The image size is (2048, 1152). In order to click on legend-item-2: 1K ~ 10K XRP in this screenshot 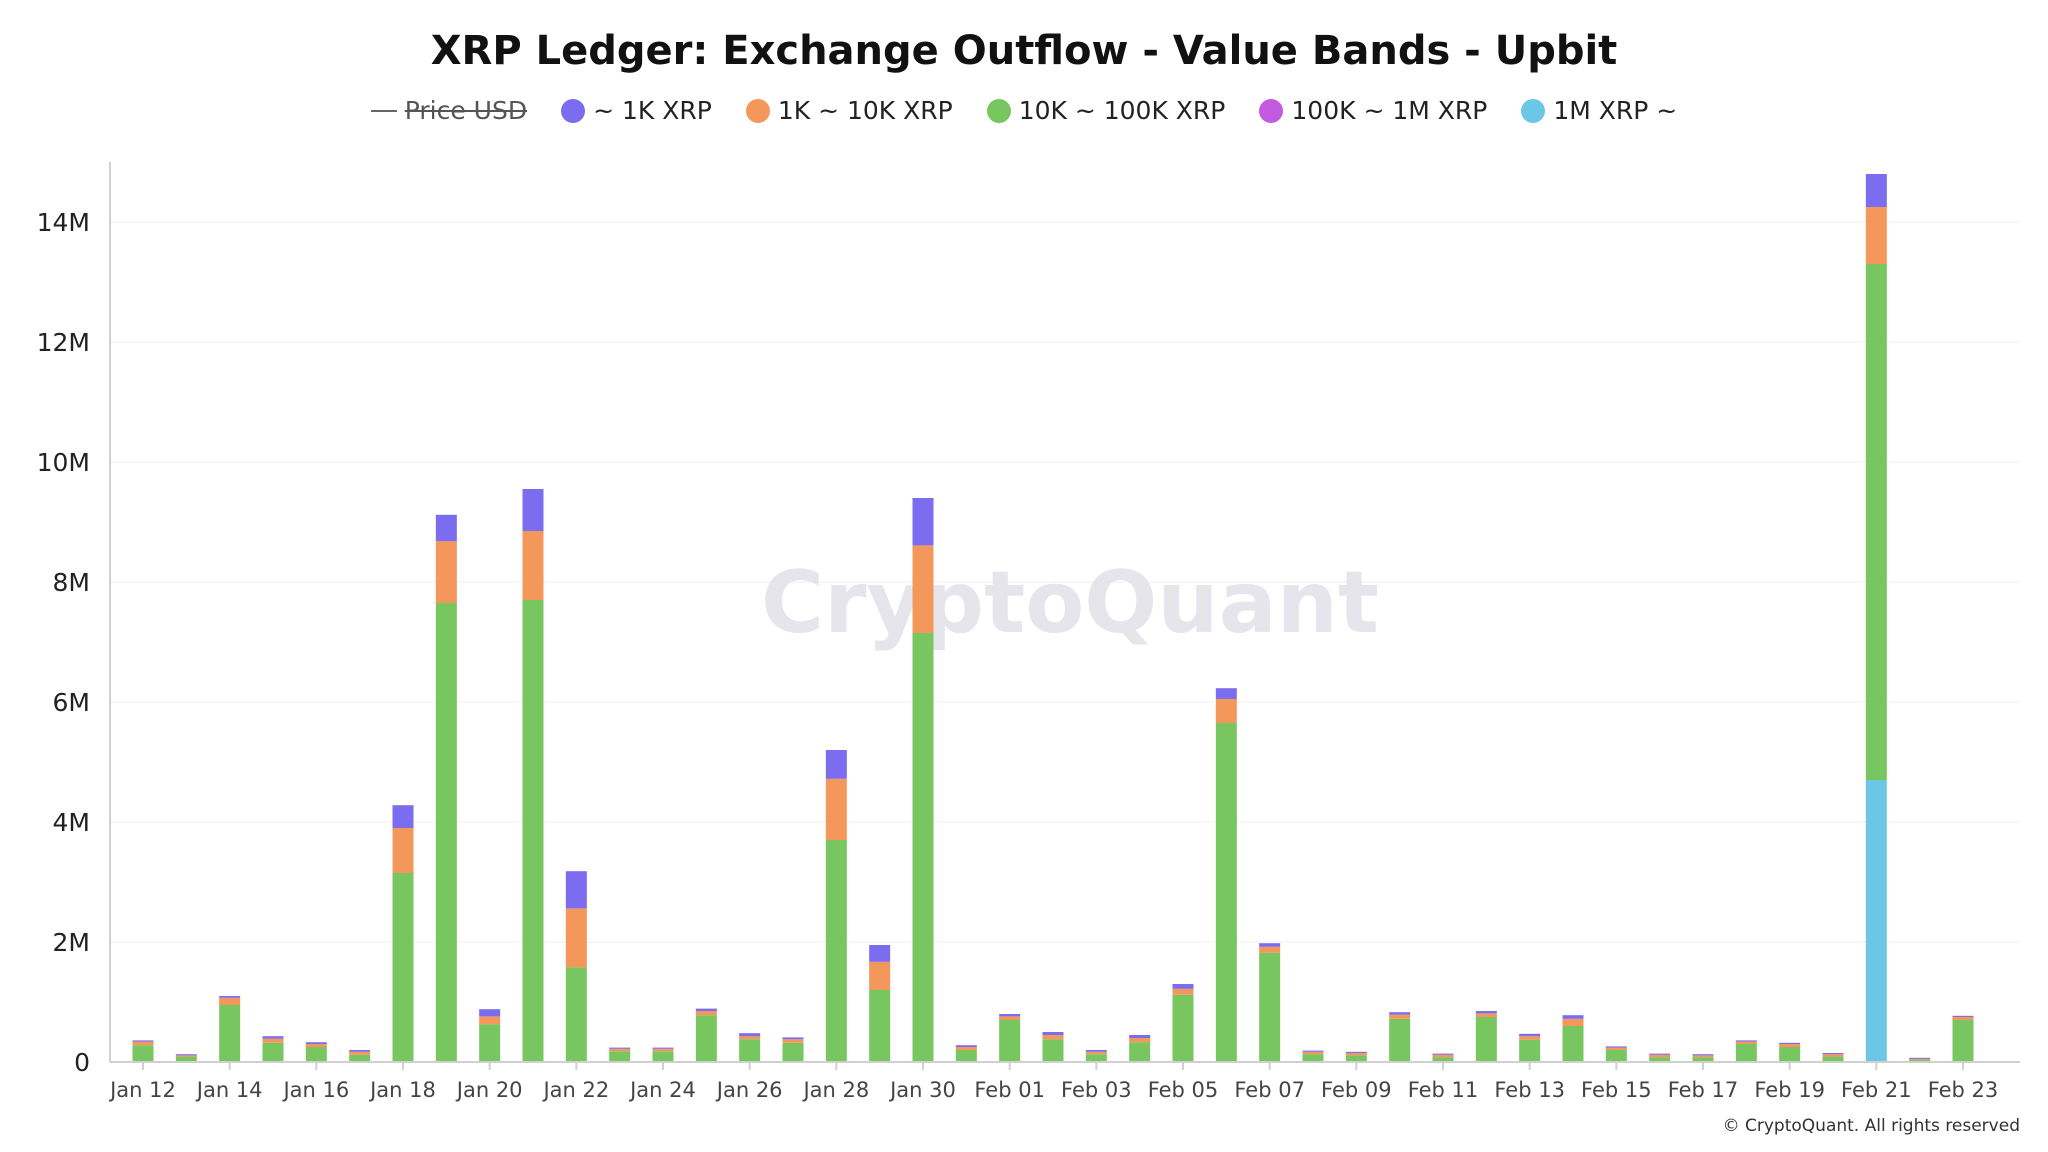, I will do `click(849, 110)`.